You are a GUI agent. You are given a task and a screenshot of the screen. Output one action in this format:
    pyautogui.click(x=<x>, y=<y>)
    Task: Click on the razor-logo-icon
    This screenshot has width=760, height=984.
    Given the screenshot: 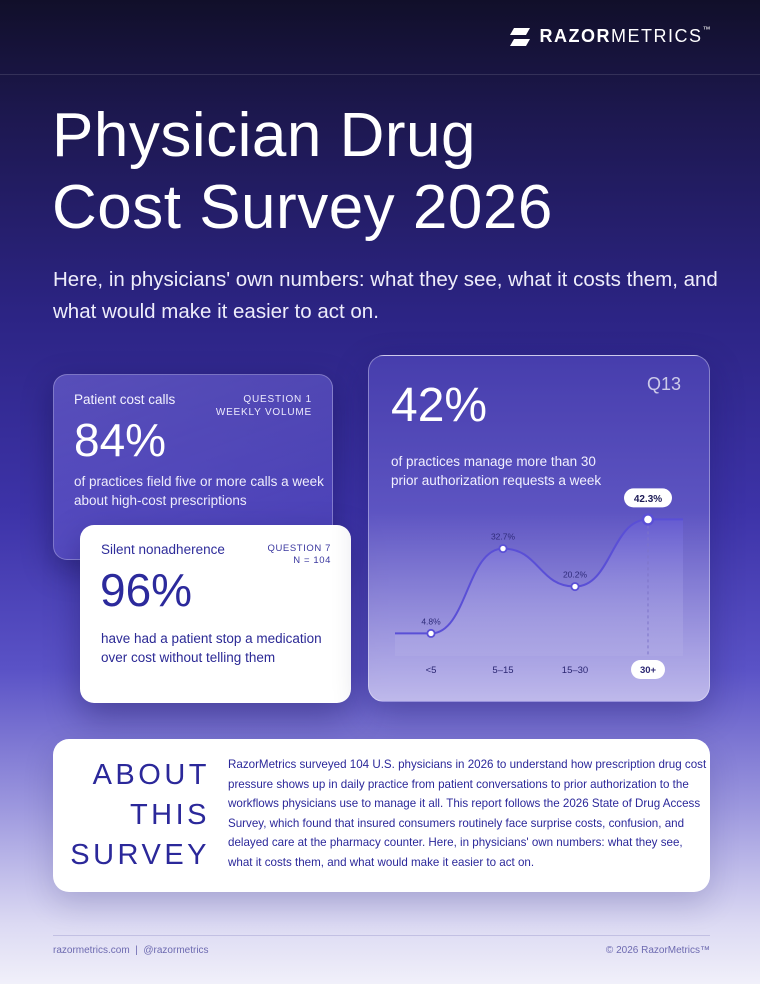 What is the action you would take?
    pyautogui.click(x=520, y=37)
    